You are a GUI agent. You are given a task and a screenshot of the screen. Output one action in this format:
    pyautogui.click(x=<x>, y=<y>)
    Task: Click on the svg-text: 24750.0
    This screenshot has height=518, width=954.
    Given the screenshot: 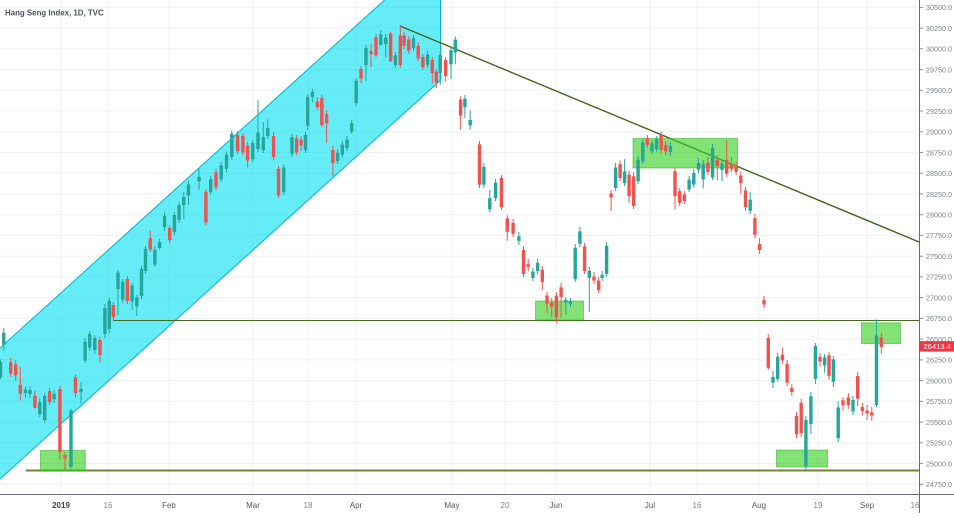 What is the action you would take?
    pyautogui.click(x=939, y=484)
    